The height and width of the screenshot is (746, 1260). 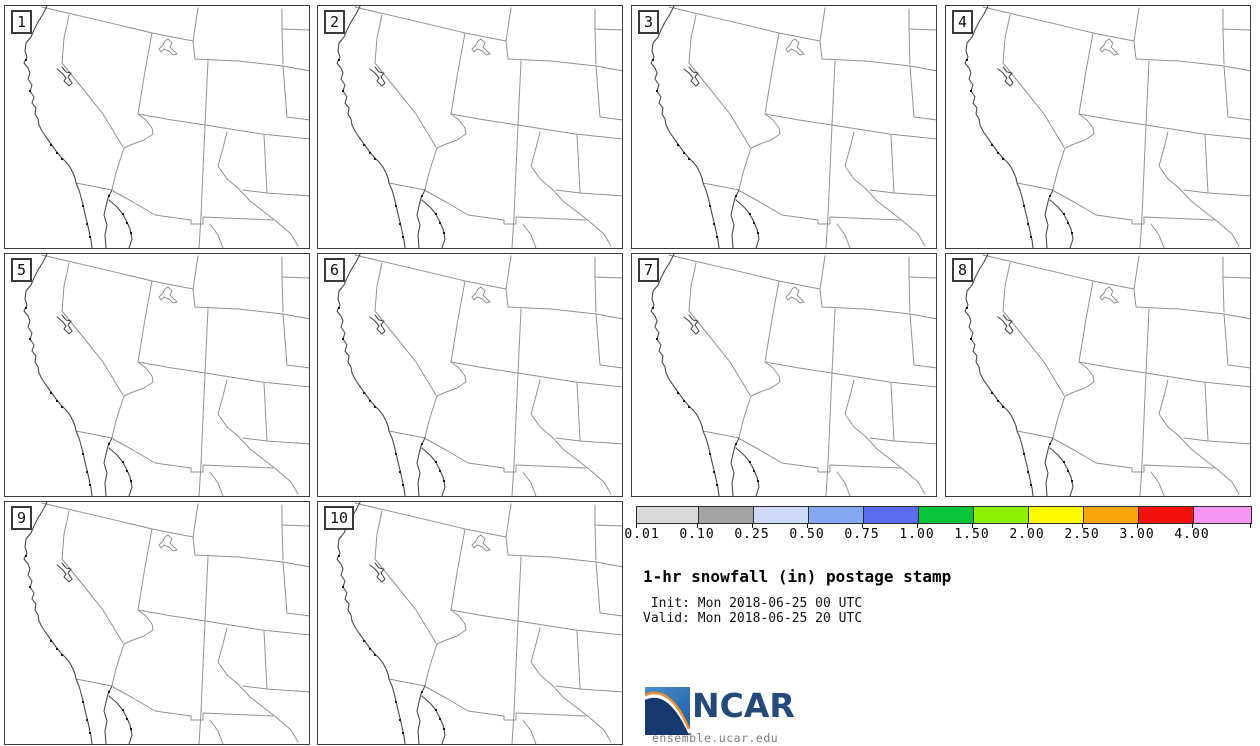 What do you see at coordinates (22, 518) in the screenshot?
I see `panel-number-label: 9` at bounding box center [22, 518].